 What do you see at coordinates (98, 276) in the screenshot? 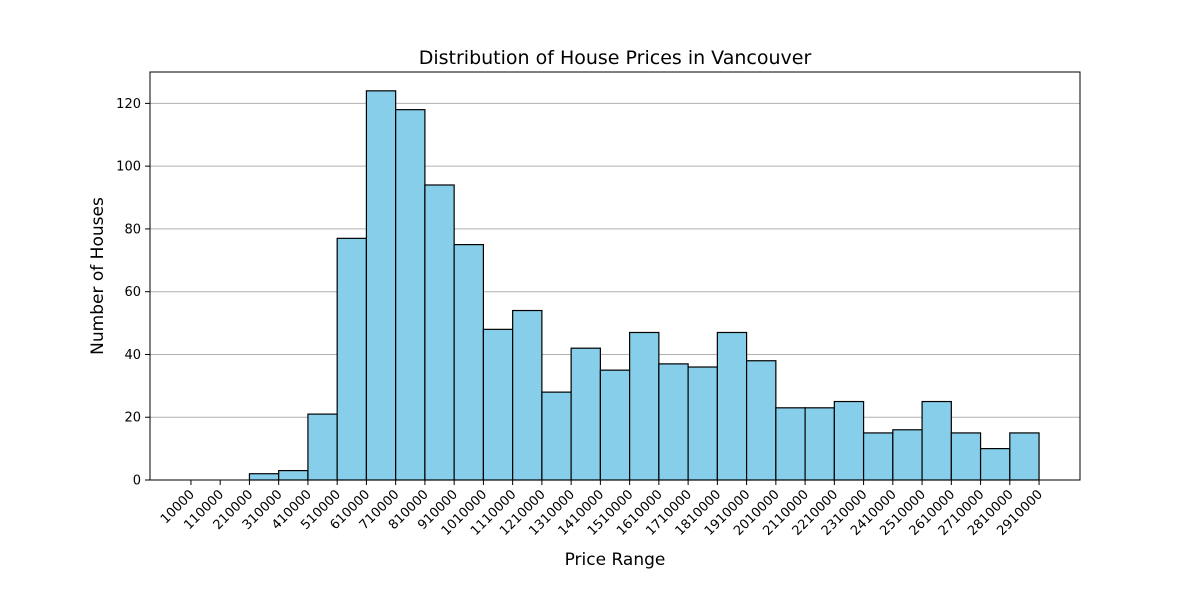
I see `y-axis-label: Number of Houses` at bounding box center [98, 276].